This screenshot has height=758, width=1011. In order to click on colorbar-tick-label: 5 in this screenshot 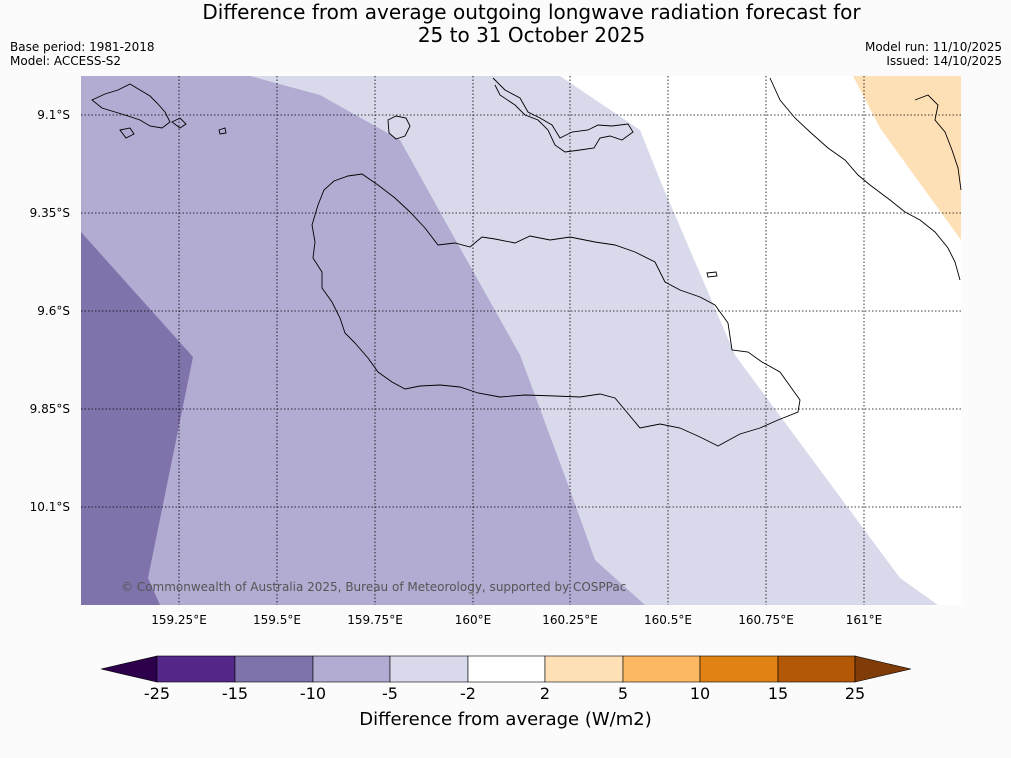, I will do `click(623, 693)`.